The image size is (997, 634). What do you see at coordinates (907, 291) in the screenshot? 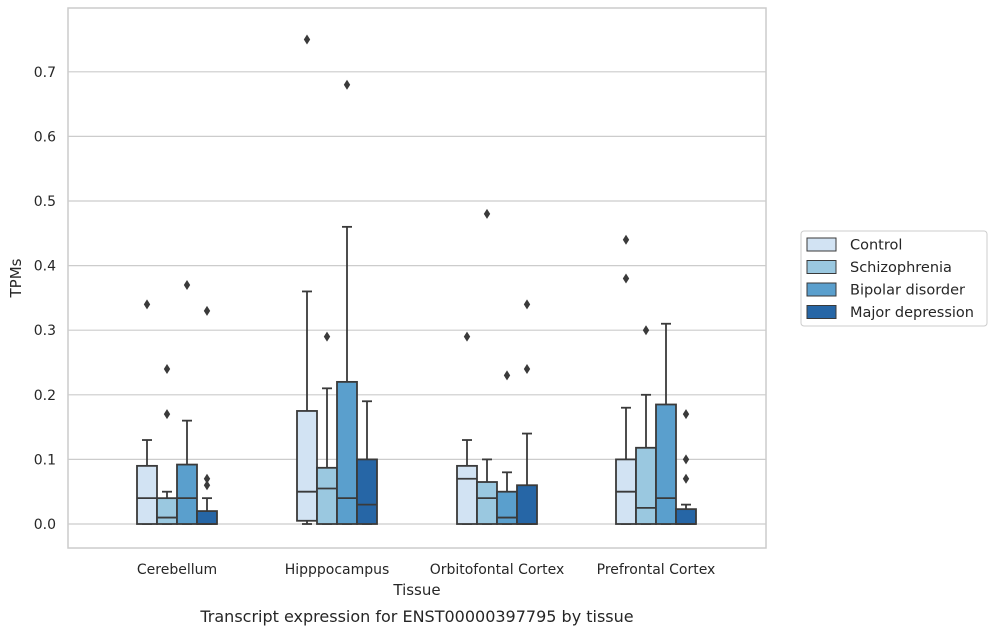
I see `legend-label: Bipolar disorder` at bounding box center [907, 291].